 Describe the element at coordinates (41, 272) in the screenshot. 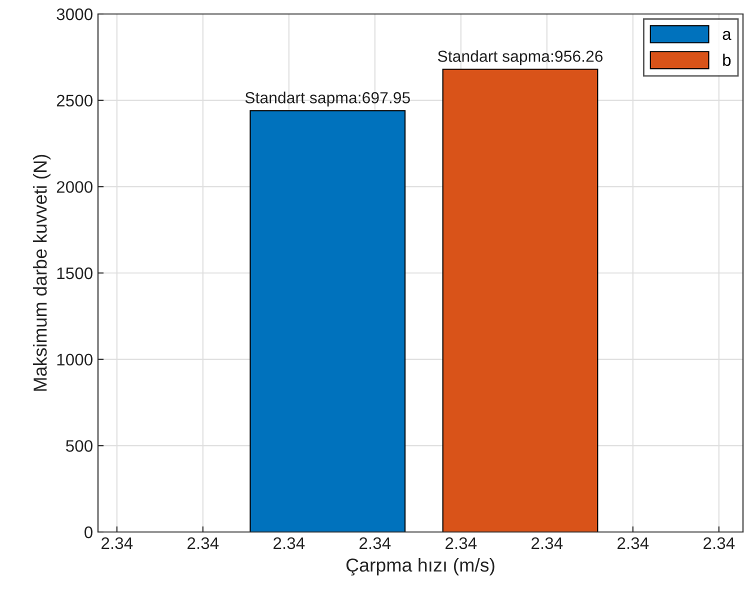

I see `y-axis-title: Maksimum darbe kuvveti (N)` at that location.